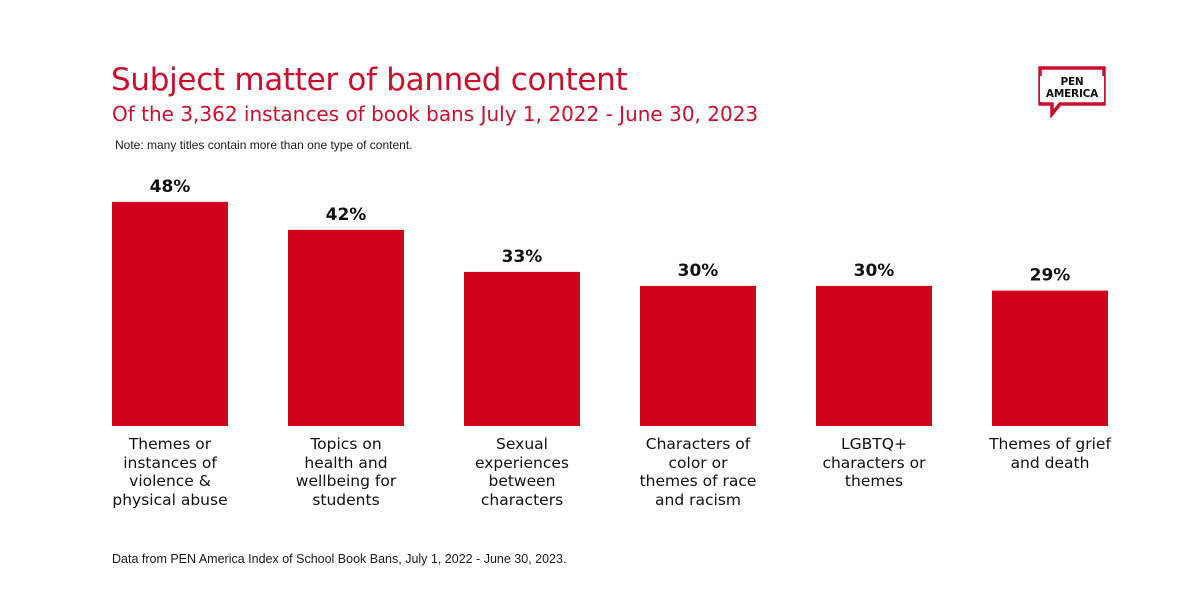  I want to click on category-label-line: themes, so click(874, 481).